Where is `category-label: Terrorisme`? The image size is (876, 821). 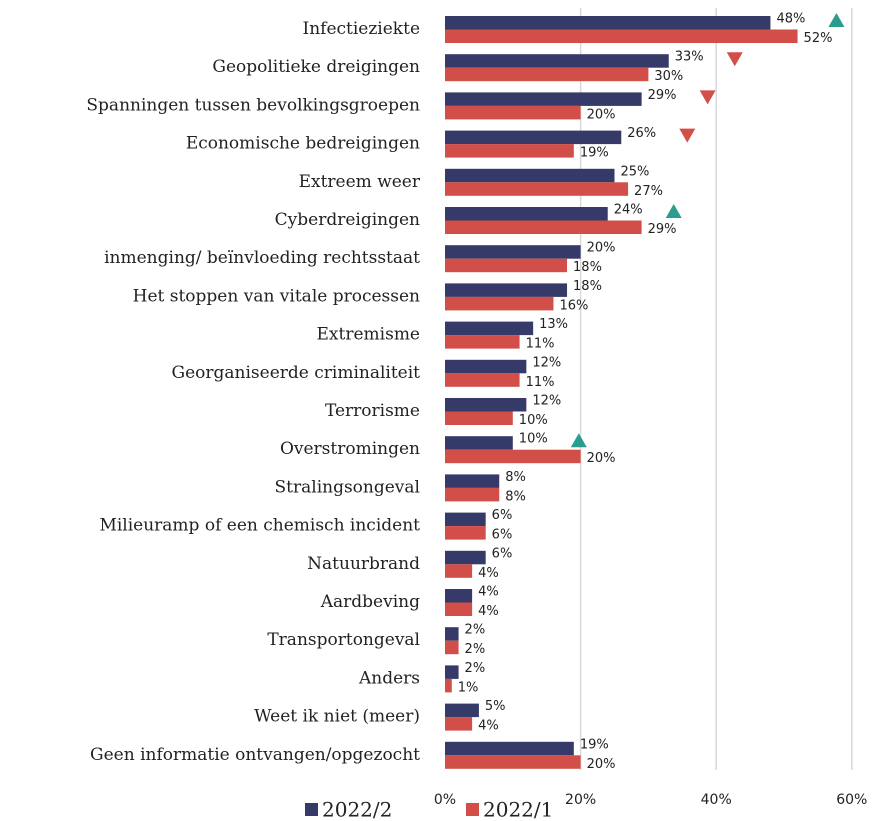 category-label: Terrorisme is located at coordinates (372, 411).